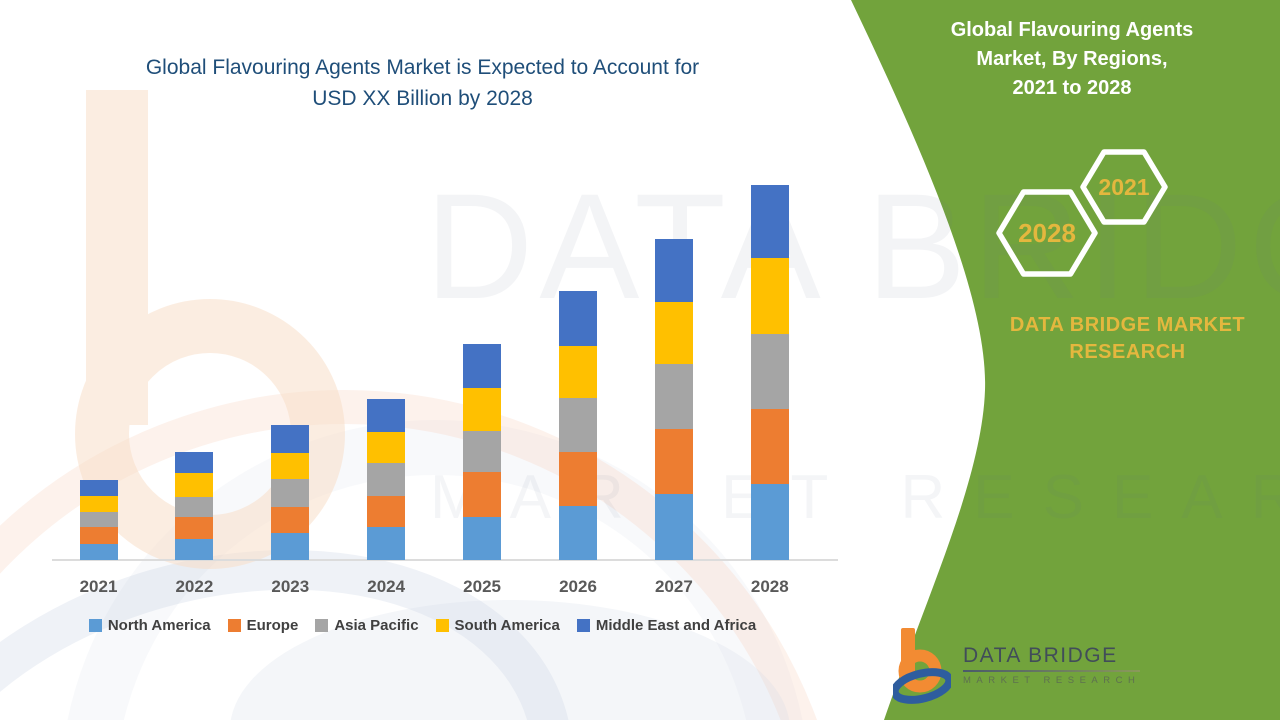  I want to click on brand-heading-line2: RESEARCH, so click(1127, 352).